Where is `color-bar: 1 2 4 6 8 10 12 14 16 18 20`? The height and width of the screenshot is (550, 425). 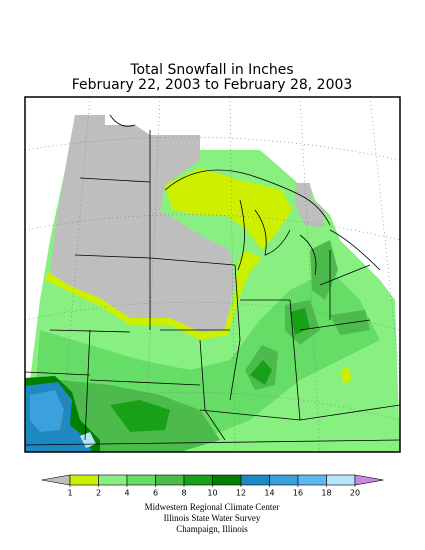
color-bar: 1 2 4 6 8 10 12 14 16 18 20 is located at coordinates (212, 486).